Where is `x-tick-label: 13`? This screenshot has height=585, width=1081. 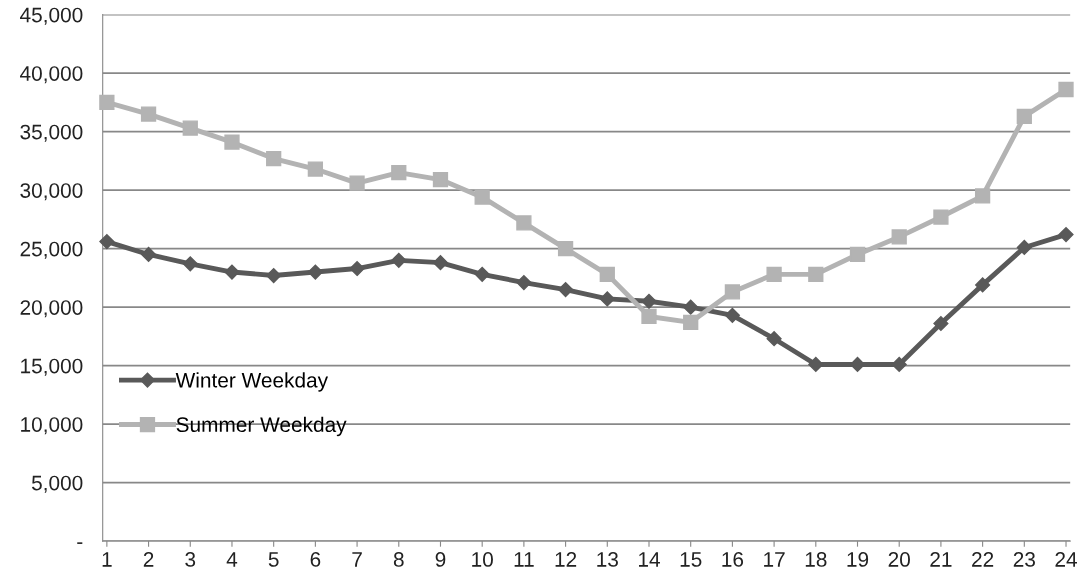 x-tick-label: 13 is located at coordinates (607, 559).